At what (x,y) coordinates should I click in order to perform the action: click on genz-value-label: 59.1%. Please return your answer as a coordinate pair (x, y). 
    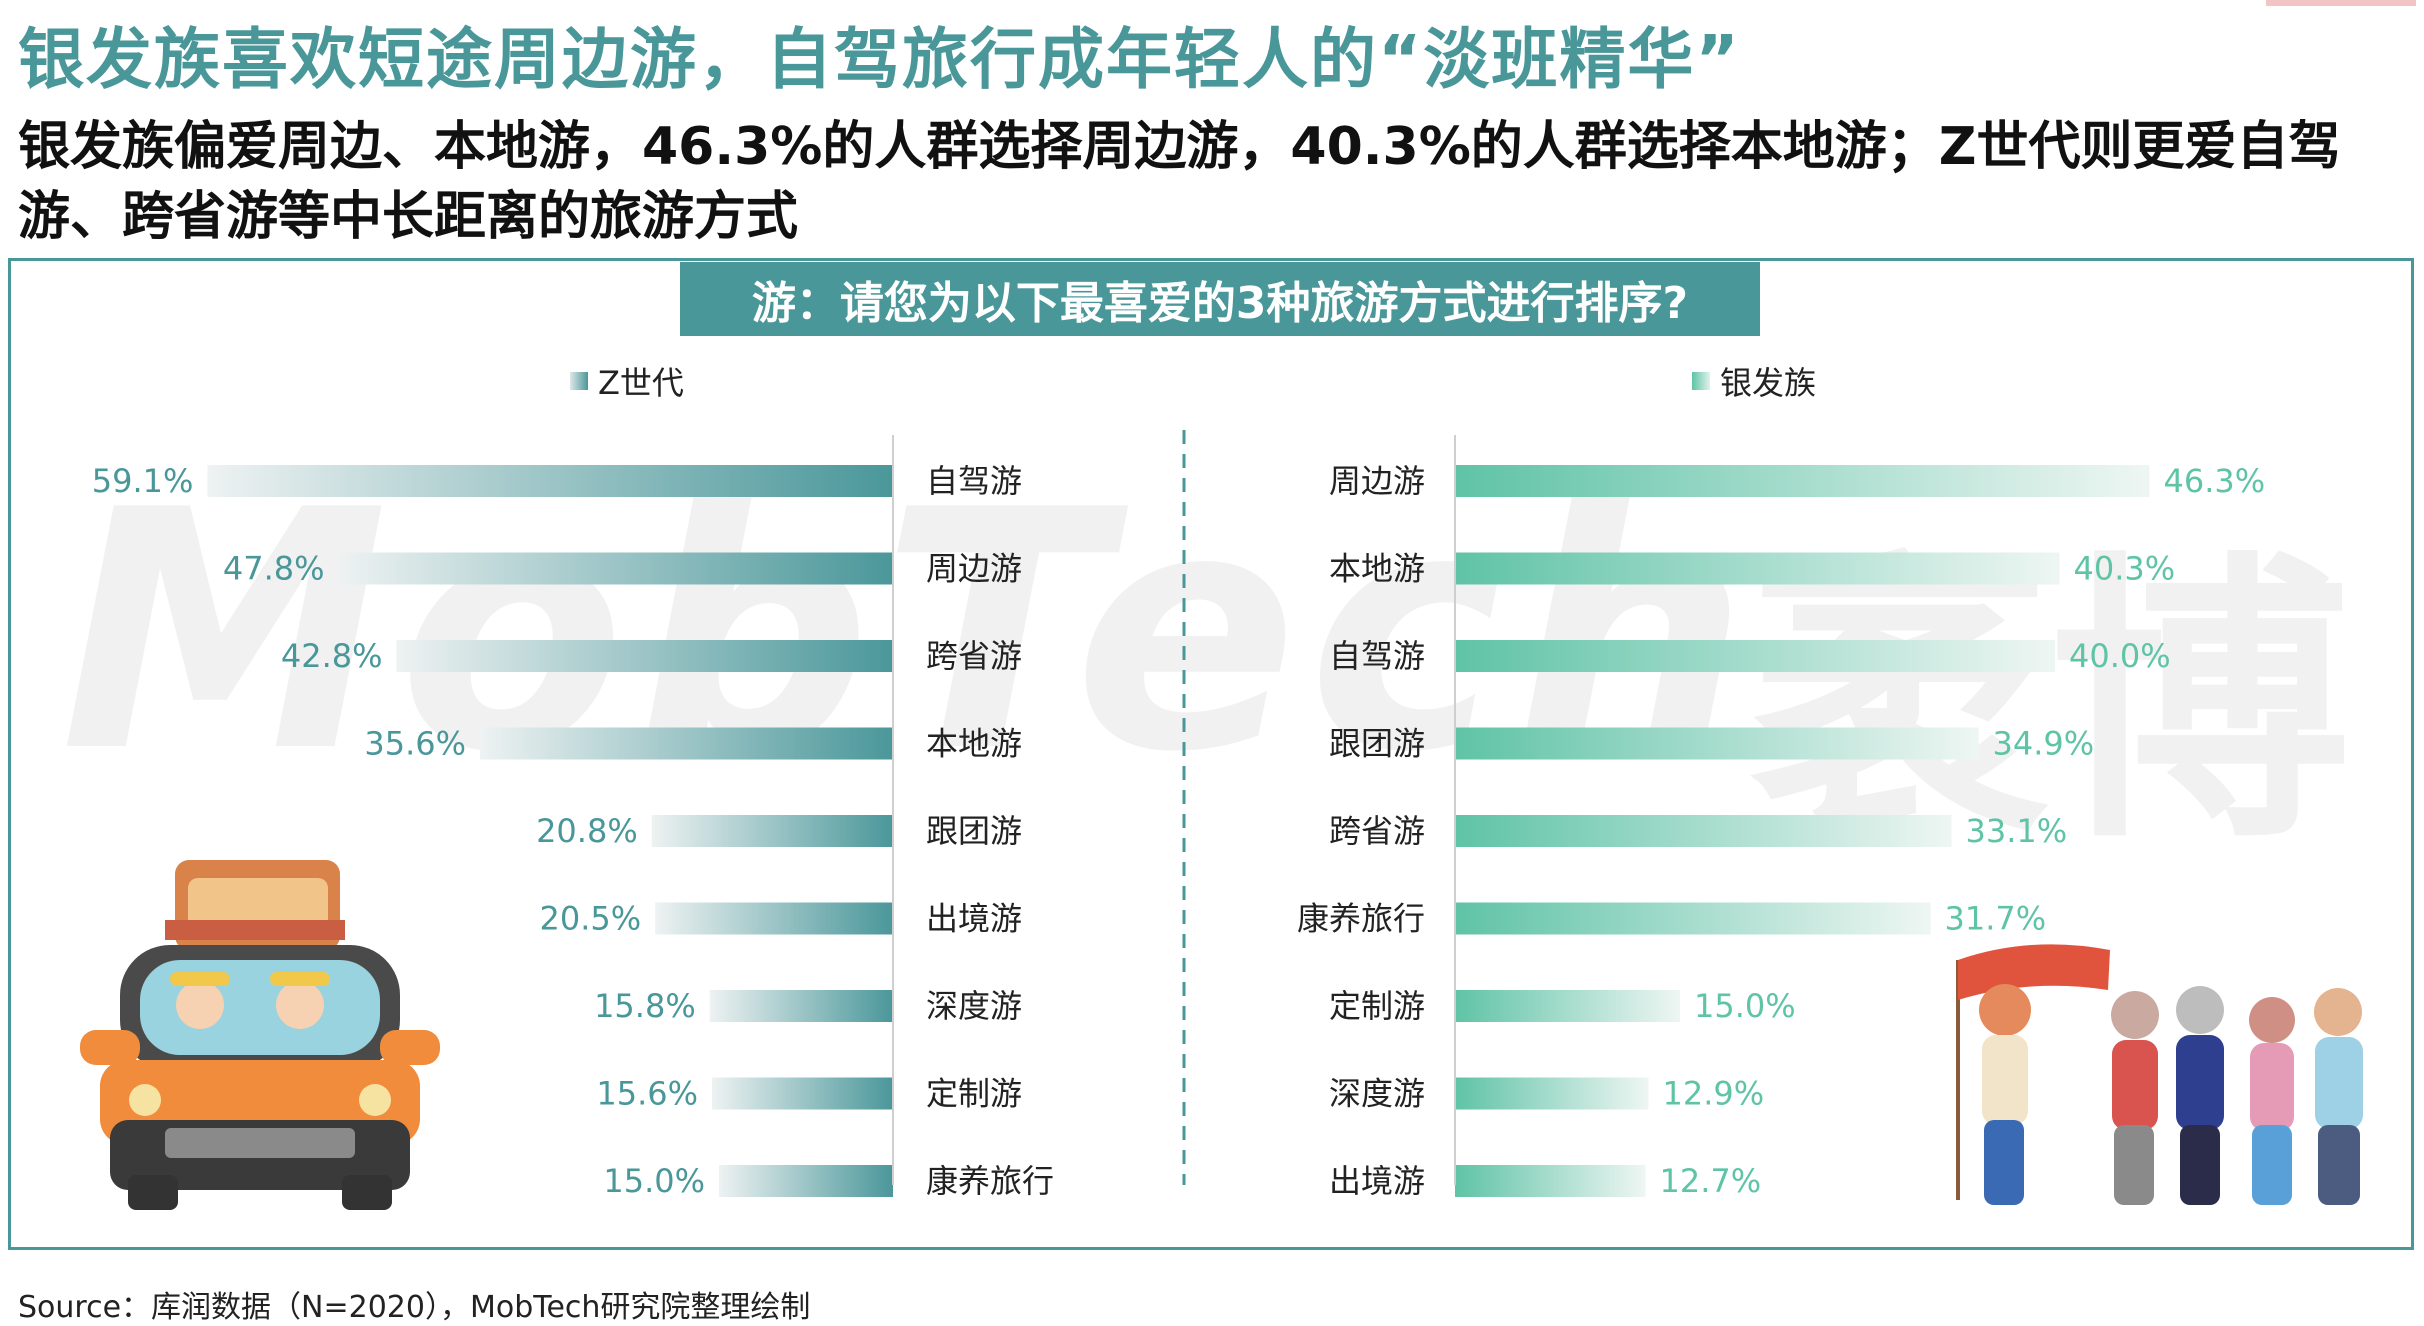
    Looking at the image, I should click on (143, 481).